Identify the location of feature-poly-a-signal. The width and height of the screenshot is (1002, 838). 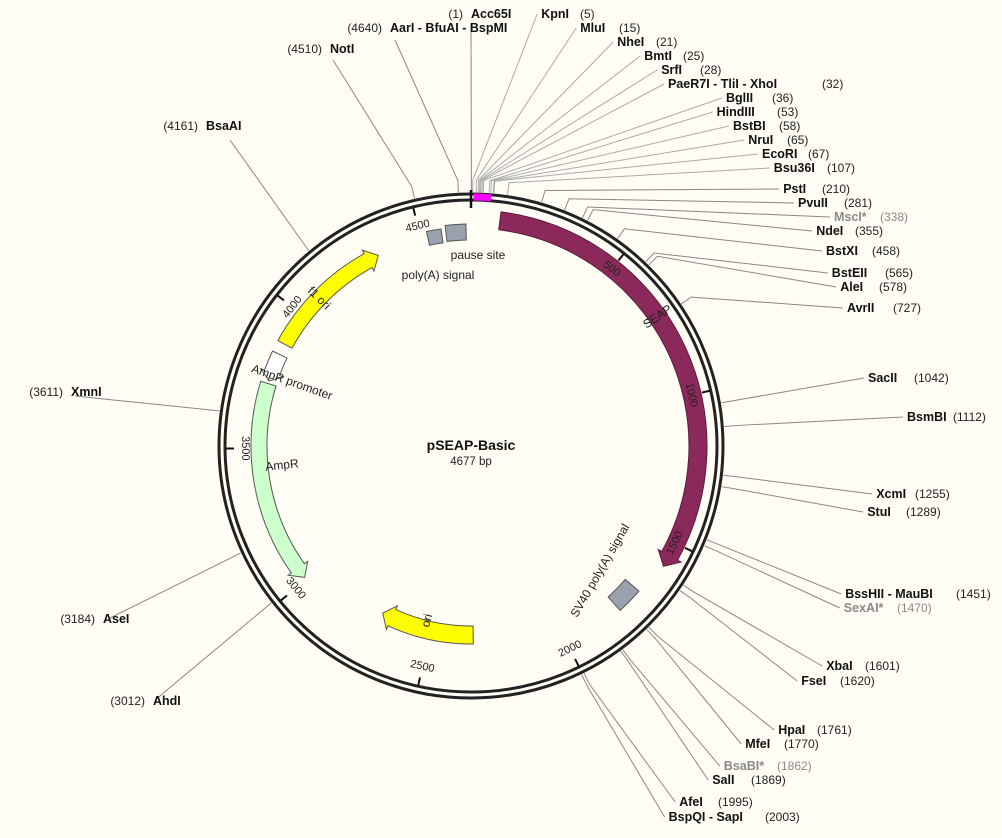
(434, 237).